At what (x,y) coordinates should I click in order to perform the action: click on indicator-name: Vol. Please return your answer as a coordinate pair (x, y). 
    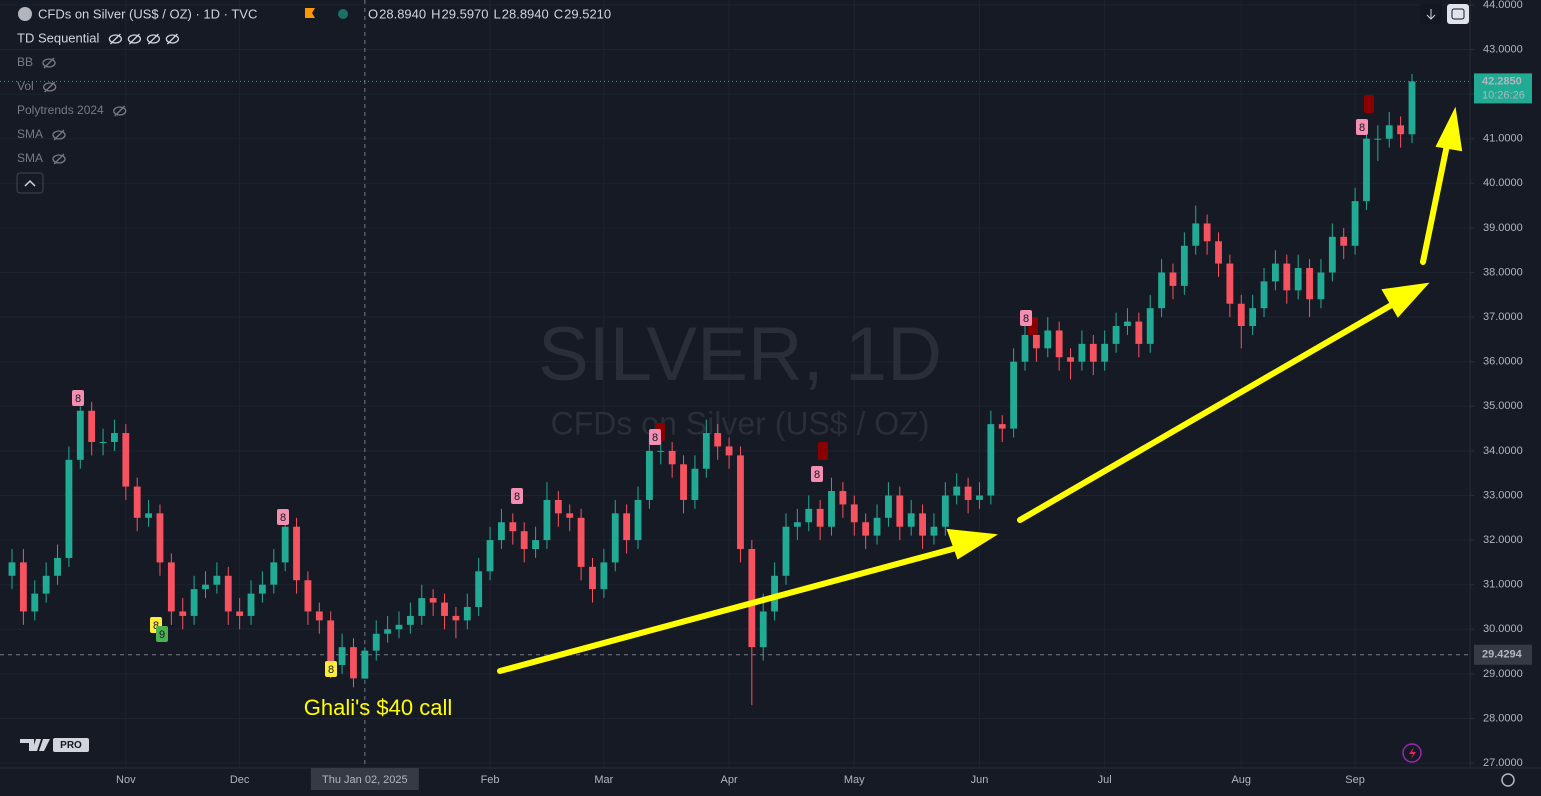
    Looking at the image, I should click on (25, 86).